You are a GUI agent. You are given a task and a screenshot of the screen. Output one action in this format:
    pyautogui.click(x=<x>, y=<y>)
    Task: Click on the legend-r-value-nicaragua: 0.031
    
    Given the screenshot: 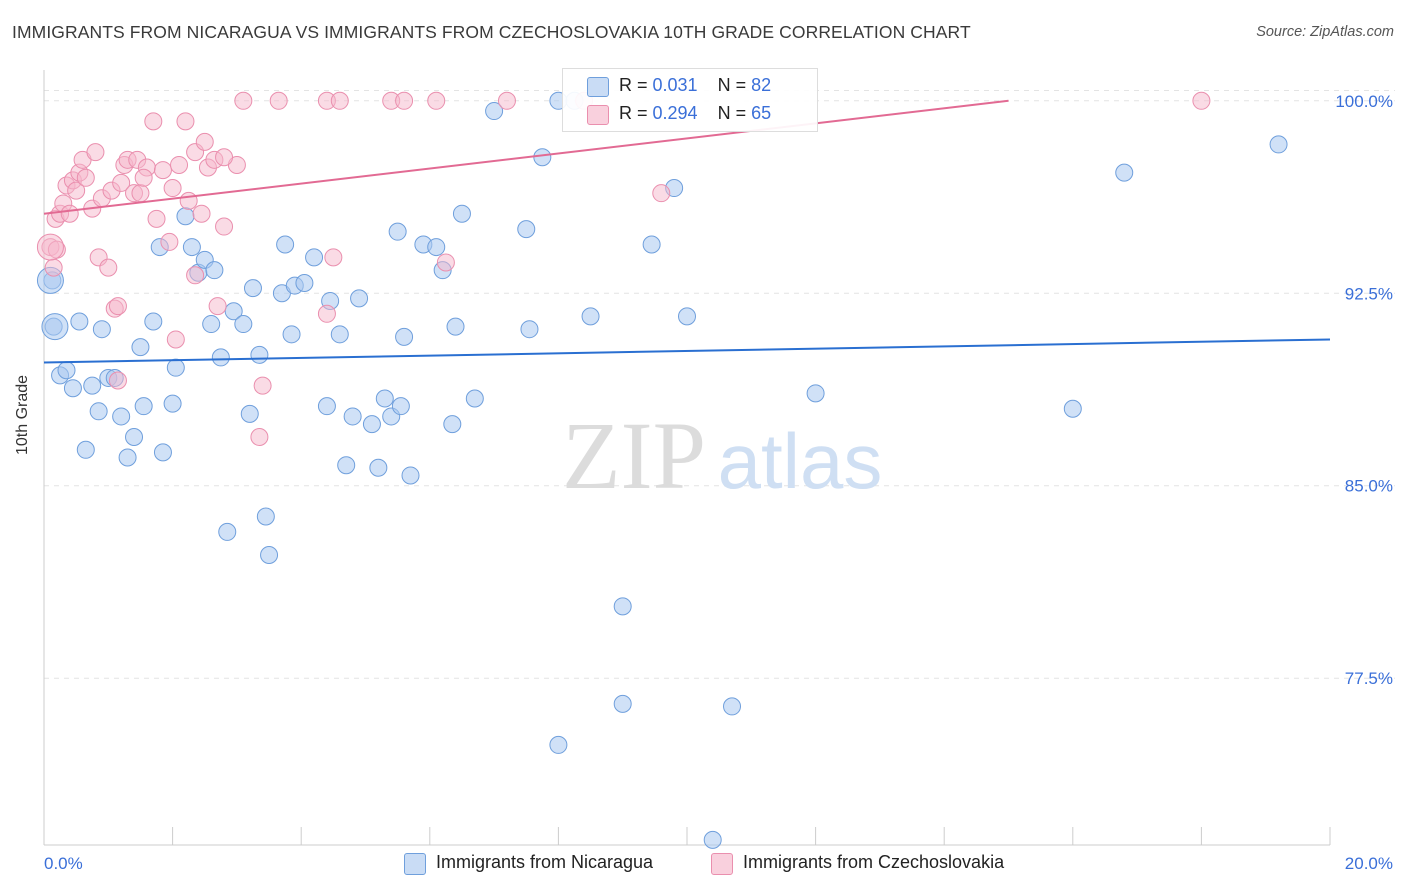 What is the action you would take?
    pyautogui.click(x=675, y=85)
    